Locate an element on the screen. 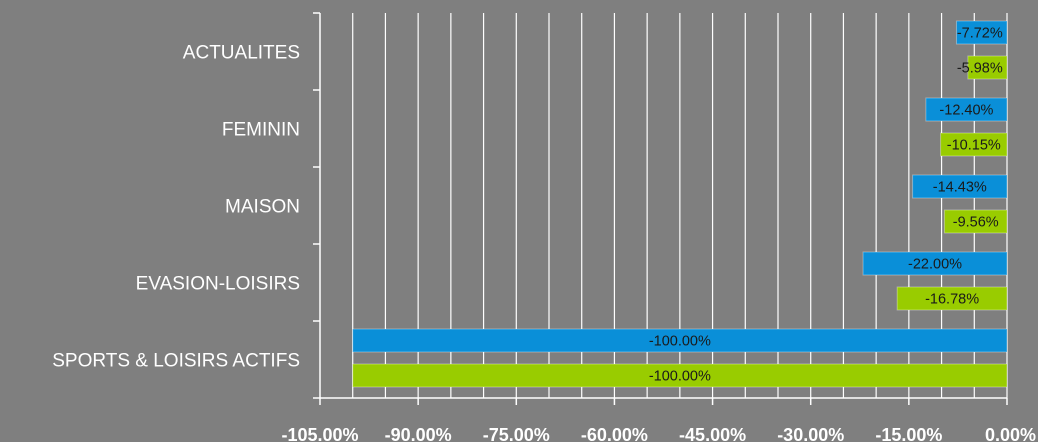 This screenshot has width=1038, height=442. data-label: -5.98% is located at coordinates (980, 69).